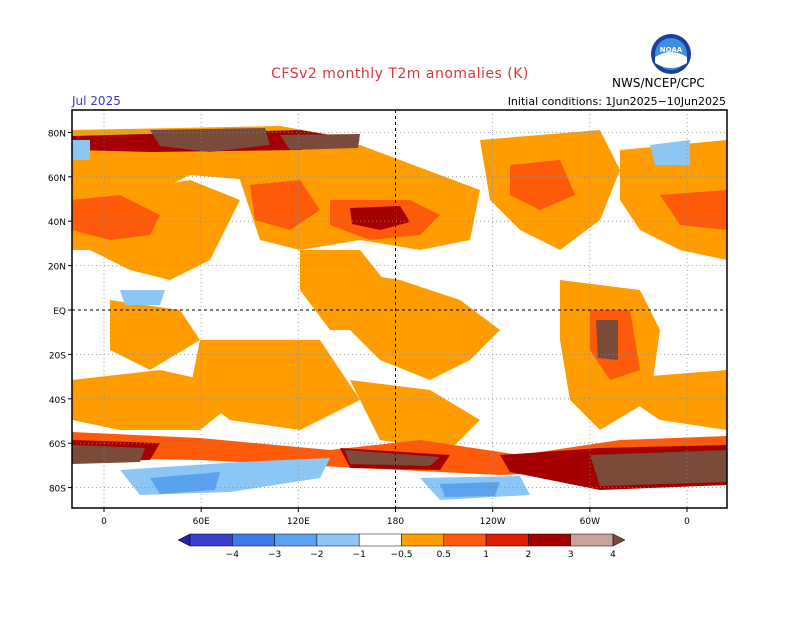 This screenshot has height=618, width=800. Describe the element at coordinates (298, 522) in the screenshot. I see `lon-tick-label: 120E` at that location.